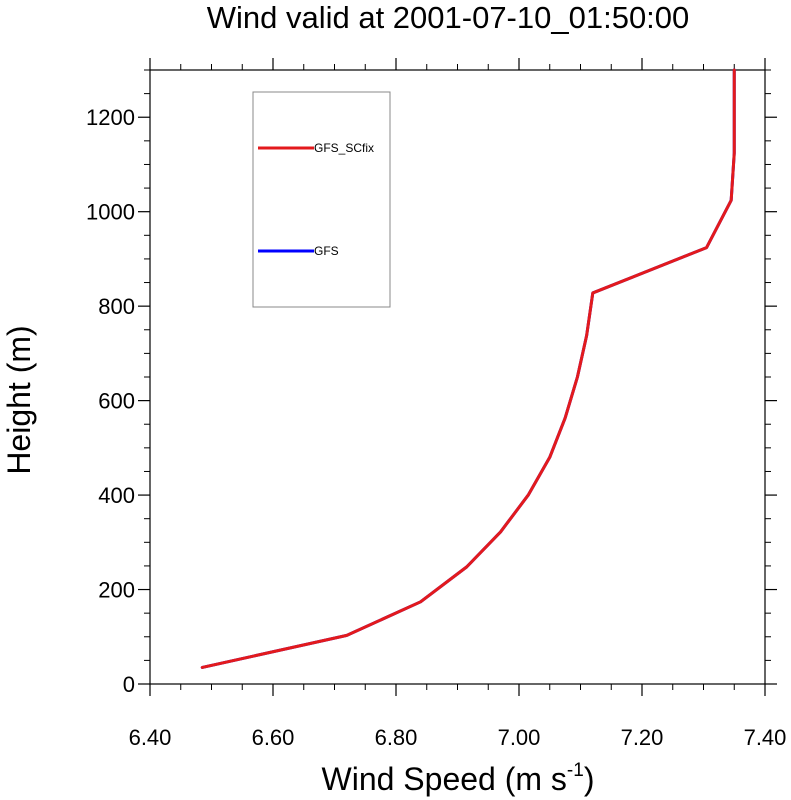 This screenshot has height=800, width=791. What do you see at coordinates (575, 770) in the screenshot?
I see `x-axis-label-superscript: -1` at bounding box center [575, 770].